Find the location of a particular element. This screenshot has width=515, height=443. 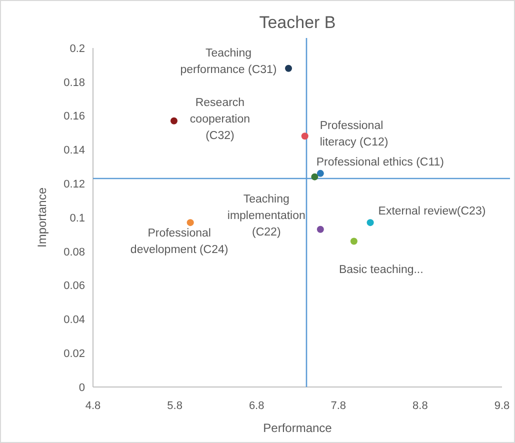

y-tick-label: 0.08 is located at coordinates (74, 252).